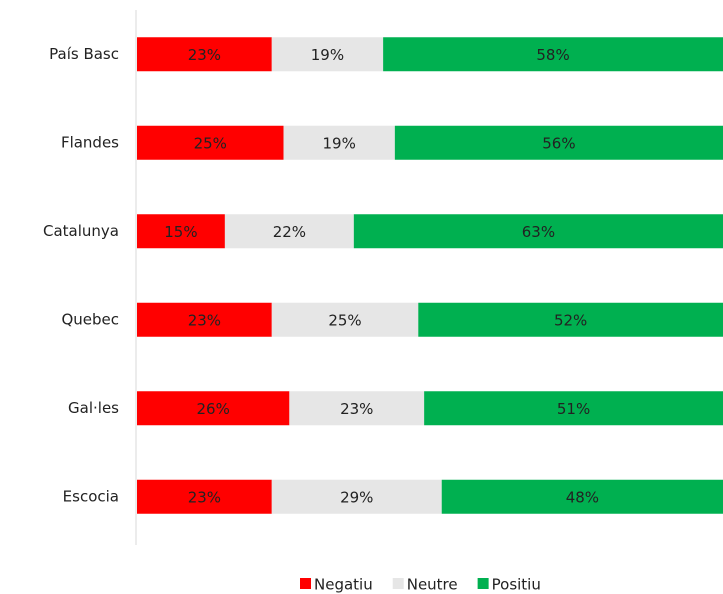 This screenshot has height=594, width=723. I want to click on data-label: 15%, so click(180, 232).